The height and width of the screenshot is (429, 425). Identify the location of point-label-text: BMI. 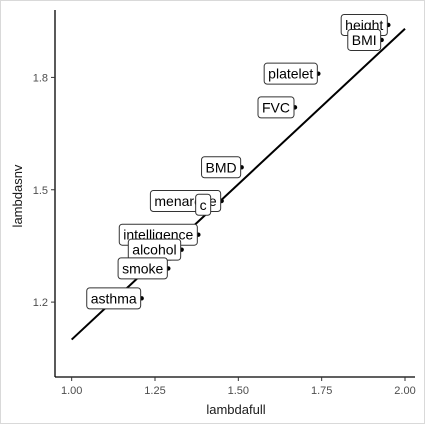
(364, 40).